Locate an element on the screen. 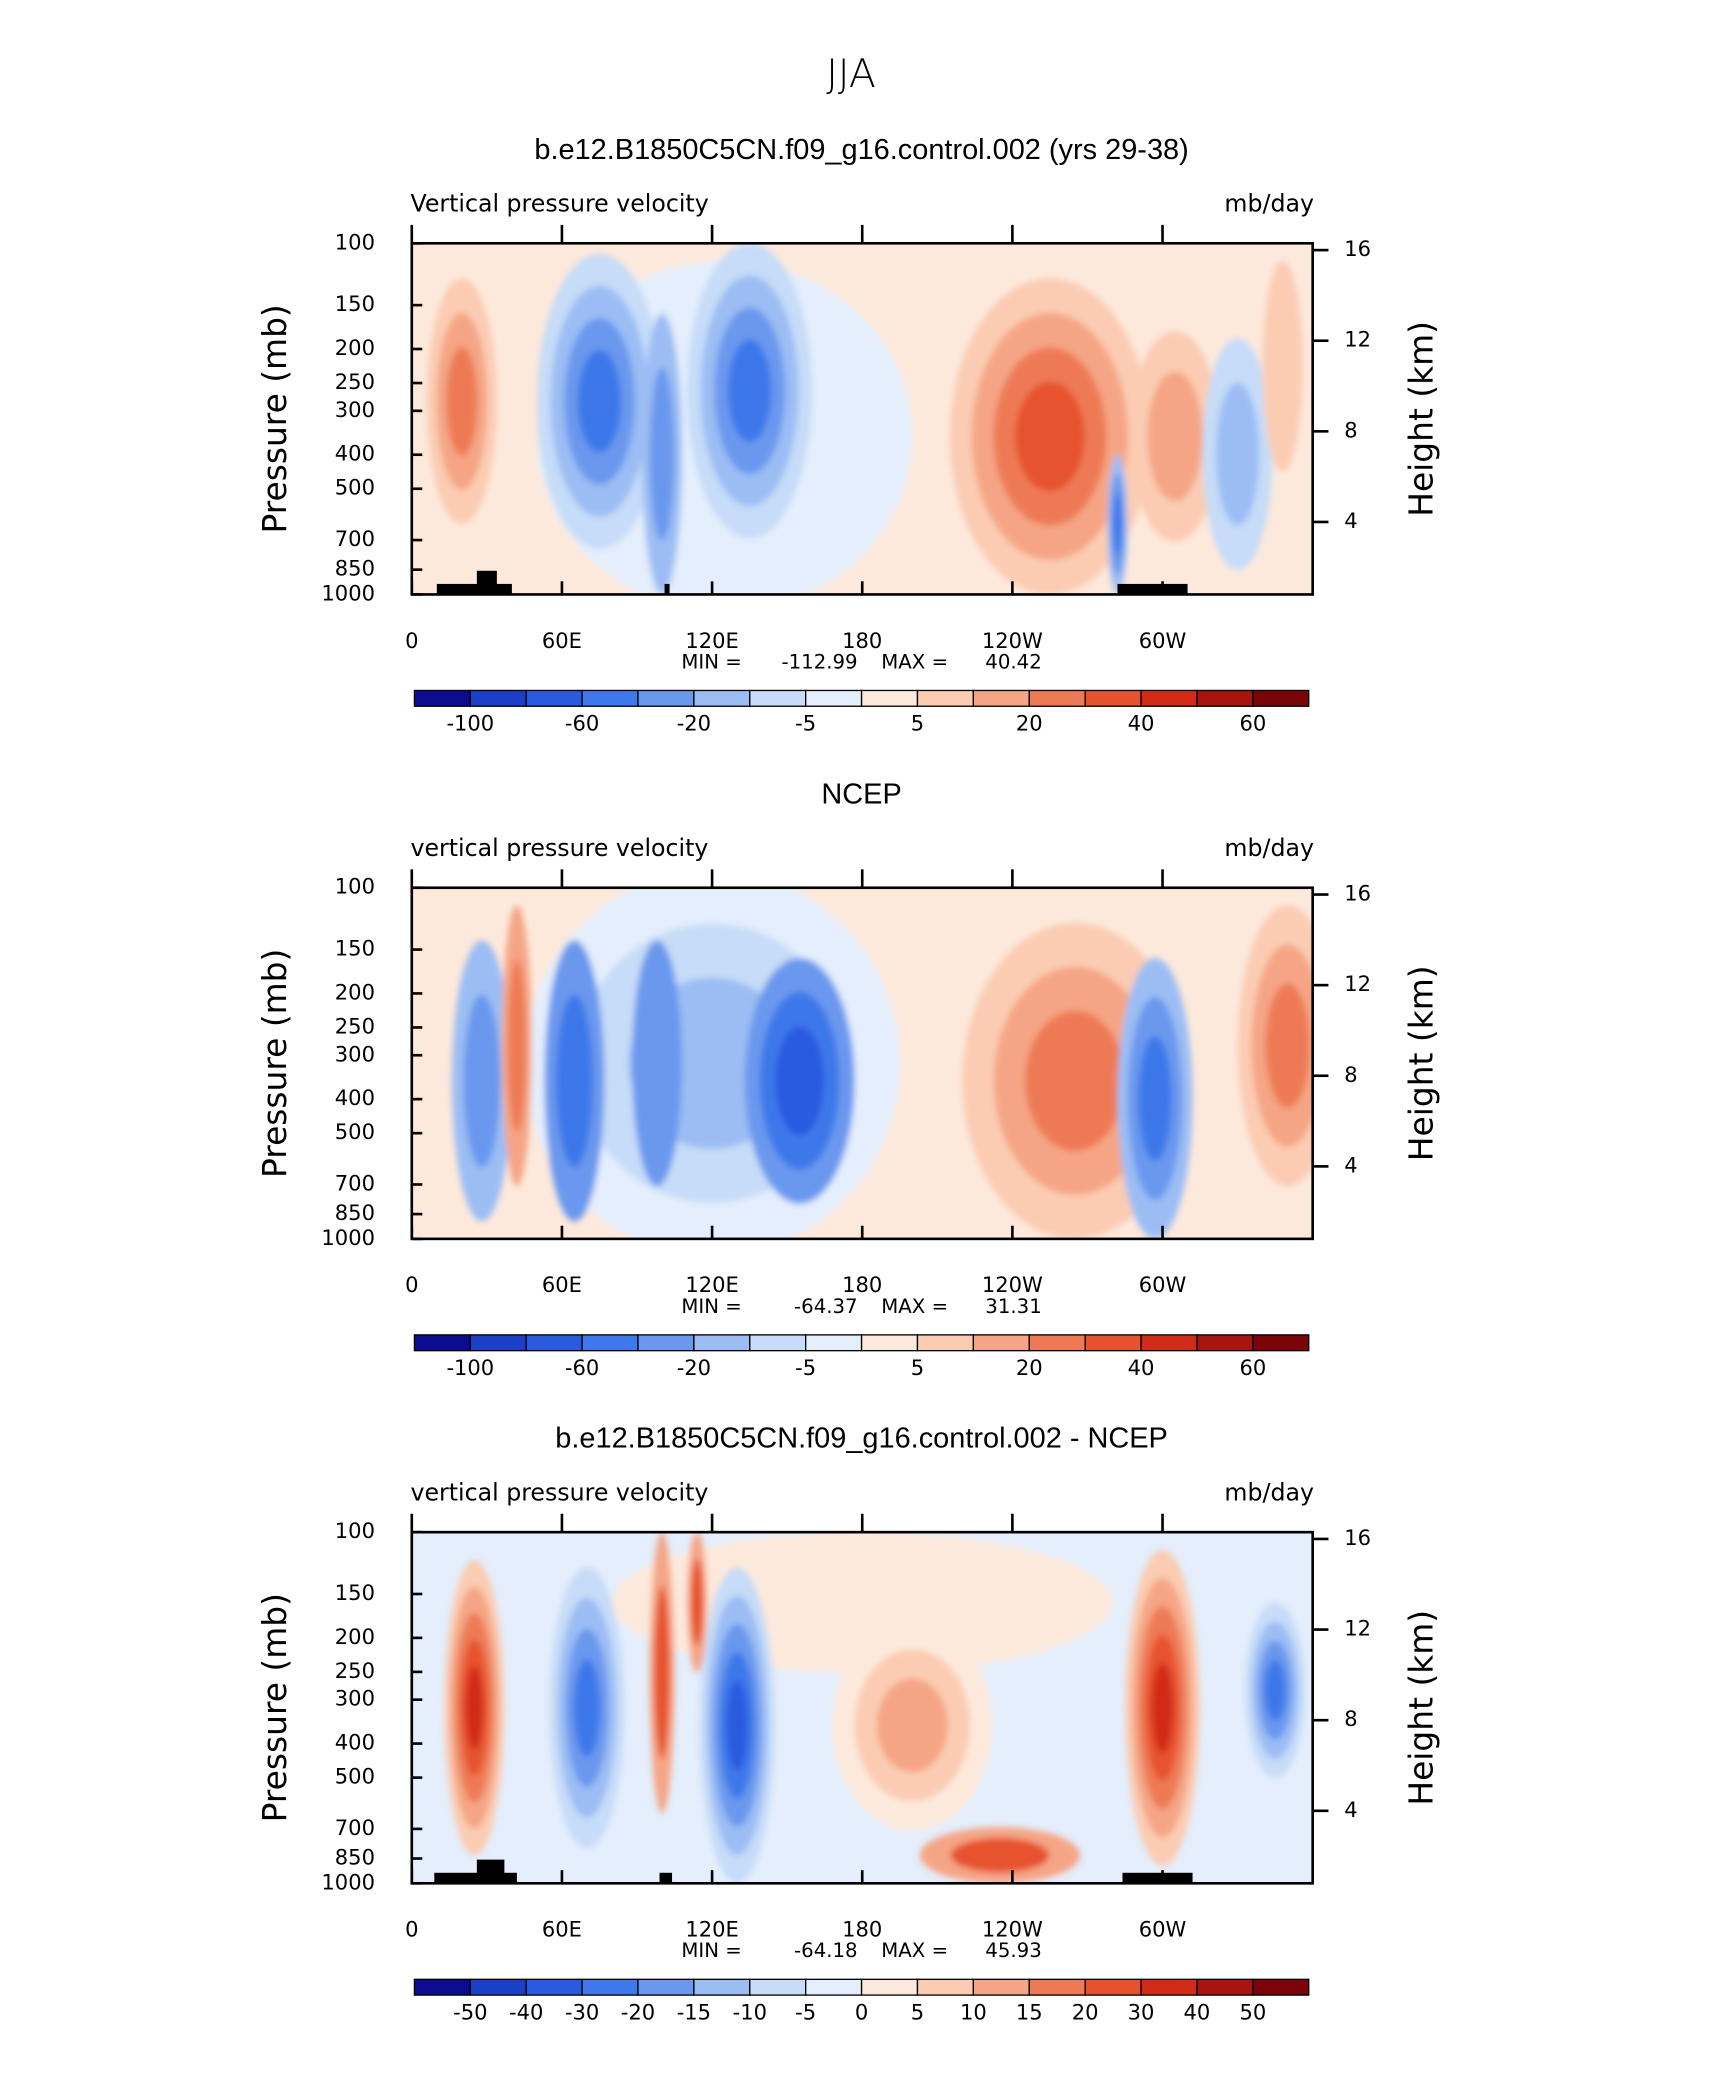 This screenshot has height=2074, width=1710. x-tick-label: 60W is located at coordinates (1163, 1284).